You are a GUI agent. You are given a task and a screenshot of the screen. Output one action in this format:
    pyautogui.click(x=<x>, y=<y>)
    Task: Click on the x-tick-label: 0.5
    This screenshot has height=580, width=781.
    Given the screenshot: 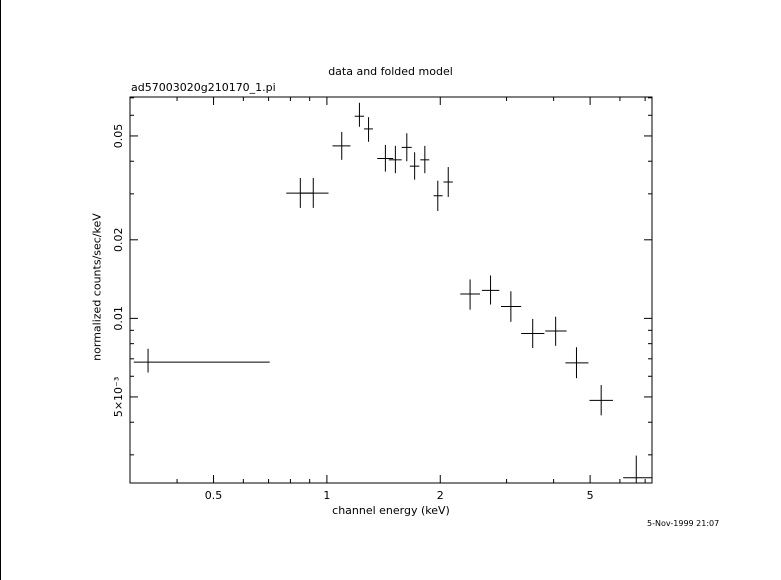 What is the action you would take?
    pyautogui.click(x=214, y=495)
    